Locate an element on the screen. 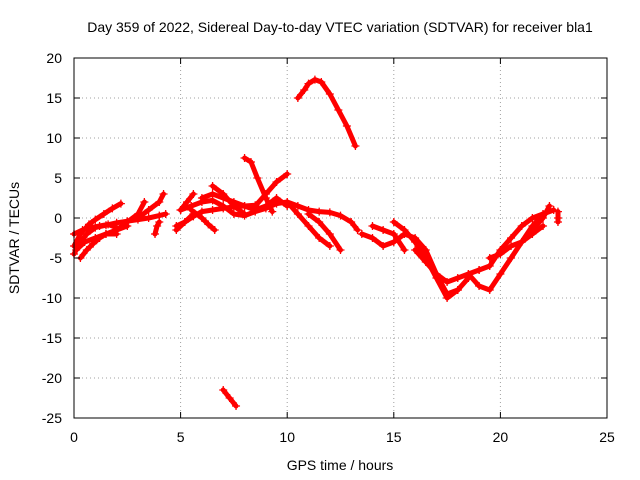 This screenshot has height=480, width=640. y-axis-label: SDTVAR / TECUs is located at coordinates (14, 238).